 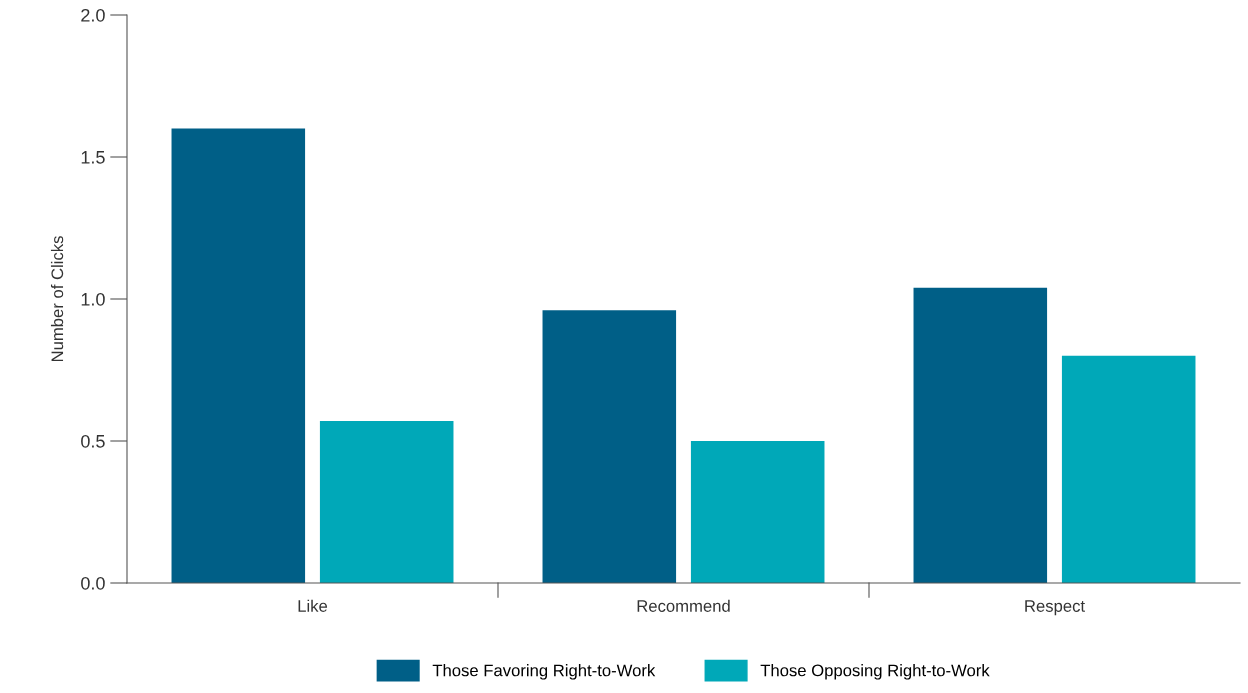 What do you see at coordinates (1055, 608) in the screenshot?
I see `x-tick-label: Respect` at bounding box center [1055, 608].